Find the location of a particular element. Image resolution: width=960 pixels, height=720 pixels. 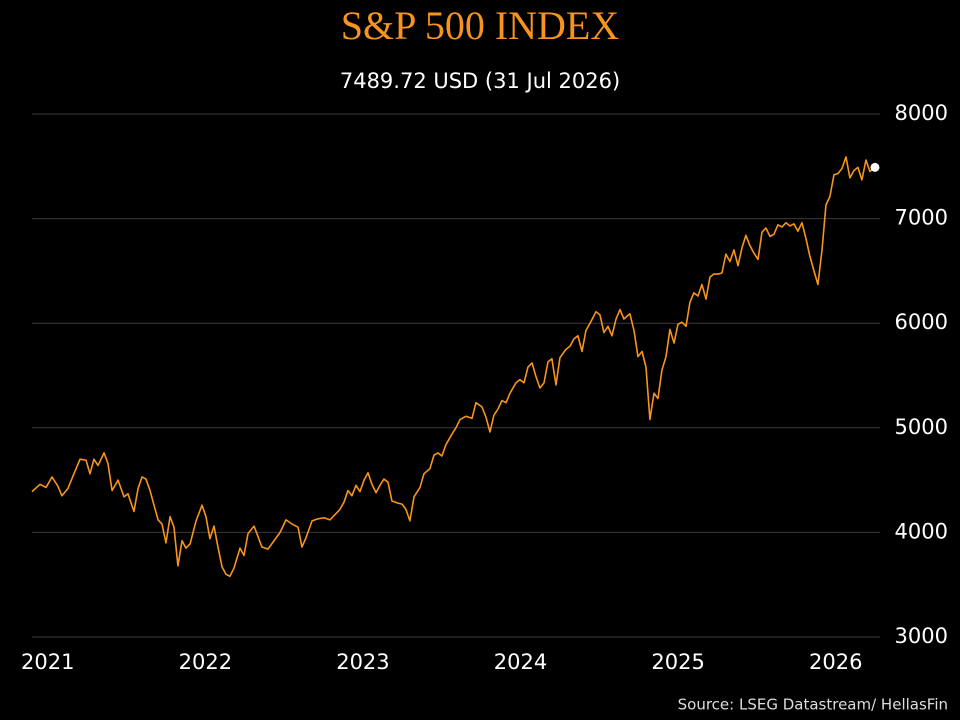

y-tick-label: 5000 is located at coordinates (921, 427).